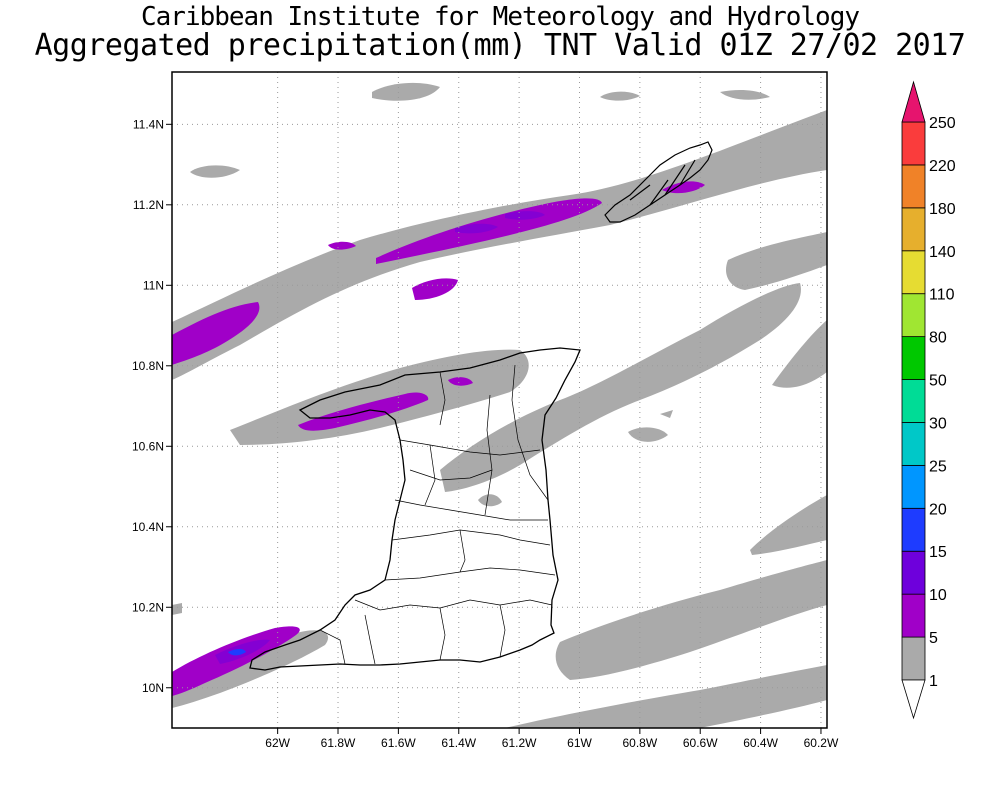 This screenshot has height=800, width=1000. What do you see at coordinates (398, 743) in the screenshot?
I see `lon-tick-label: 61.6W` at bounding box center [398, 743].